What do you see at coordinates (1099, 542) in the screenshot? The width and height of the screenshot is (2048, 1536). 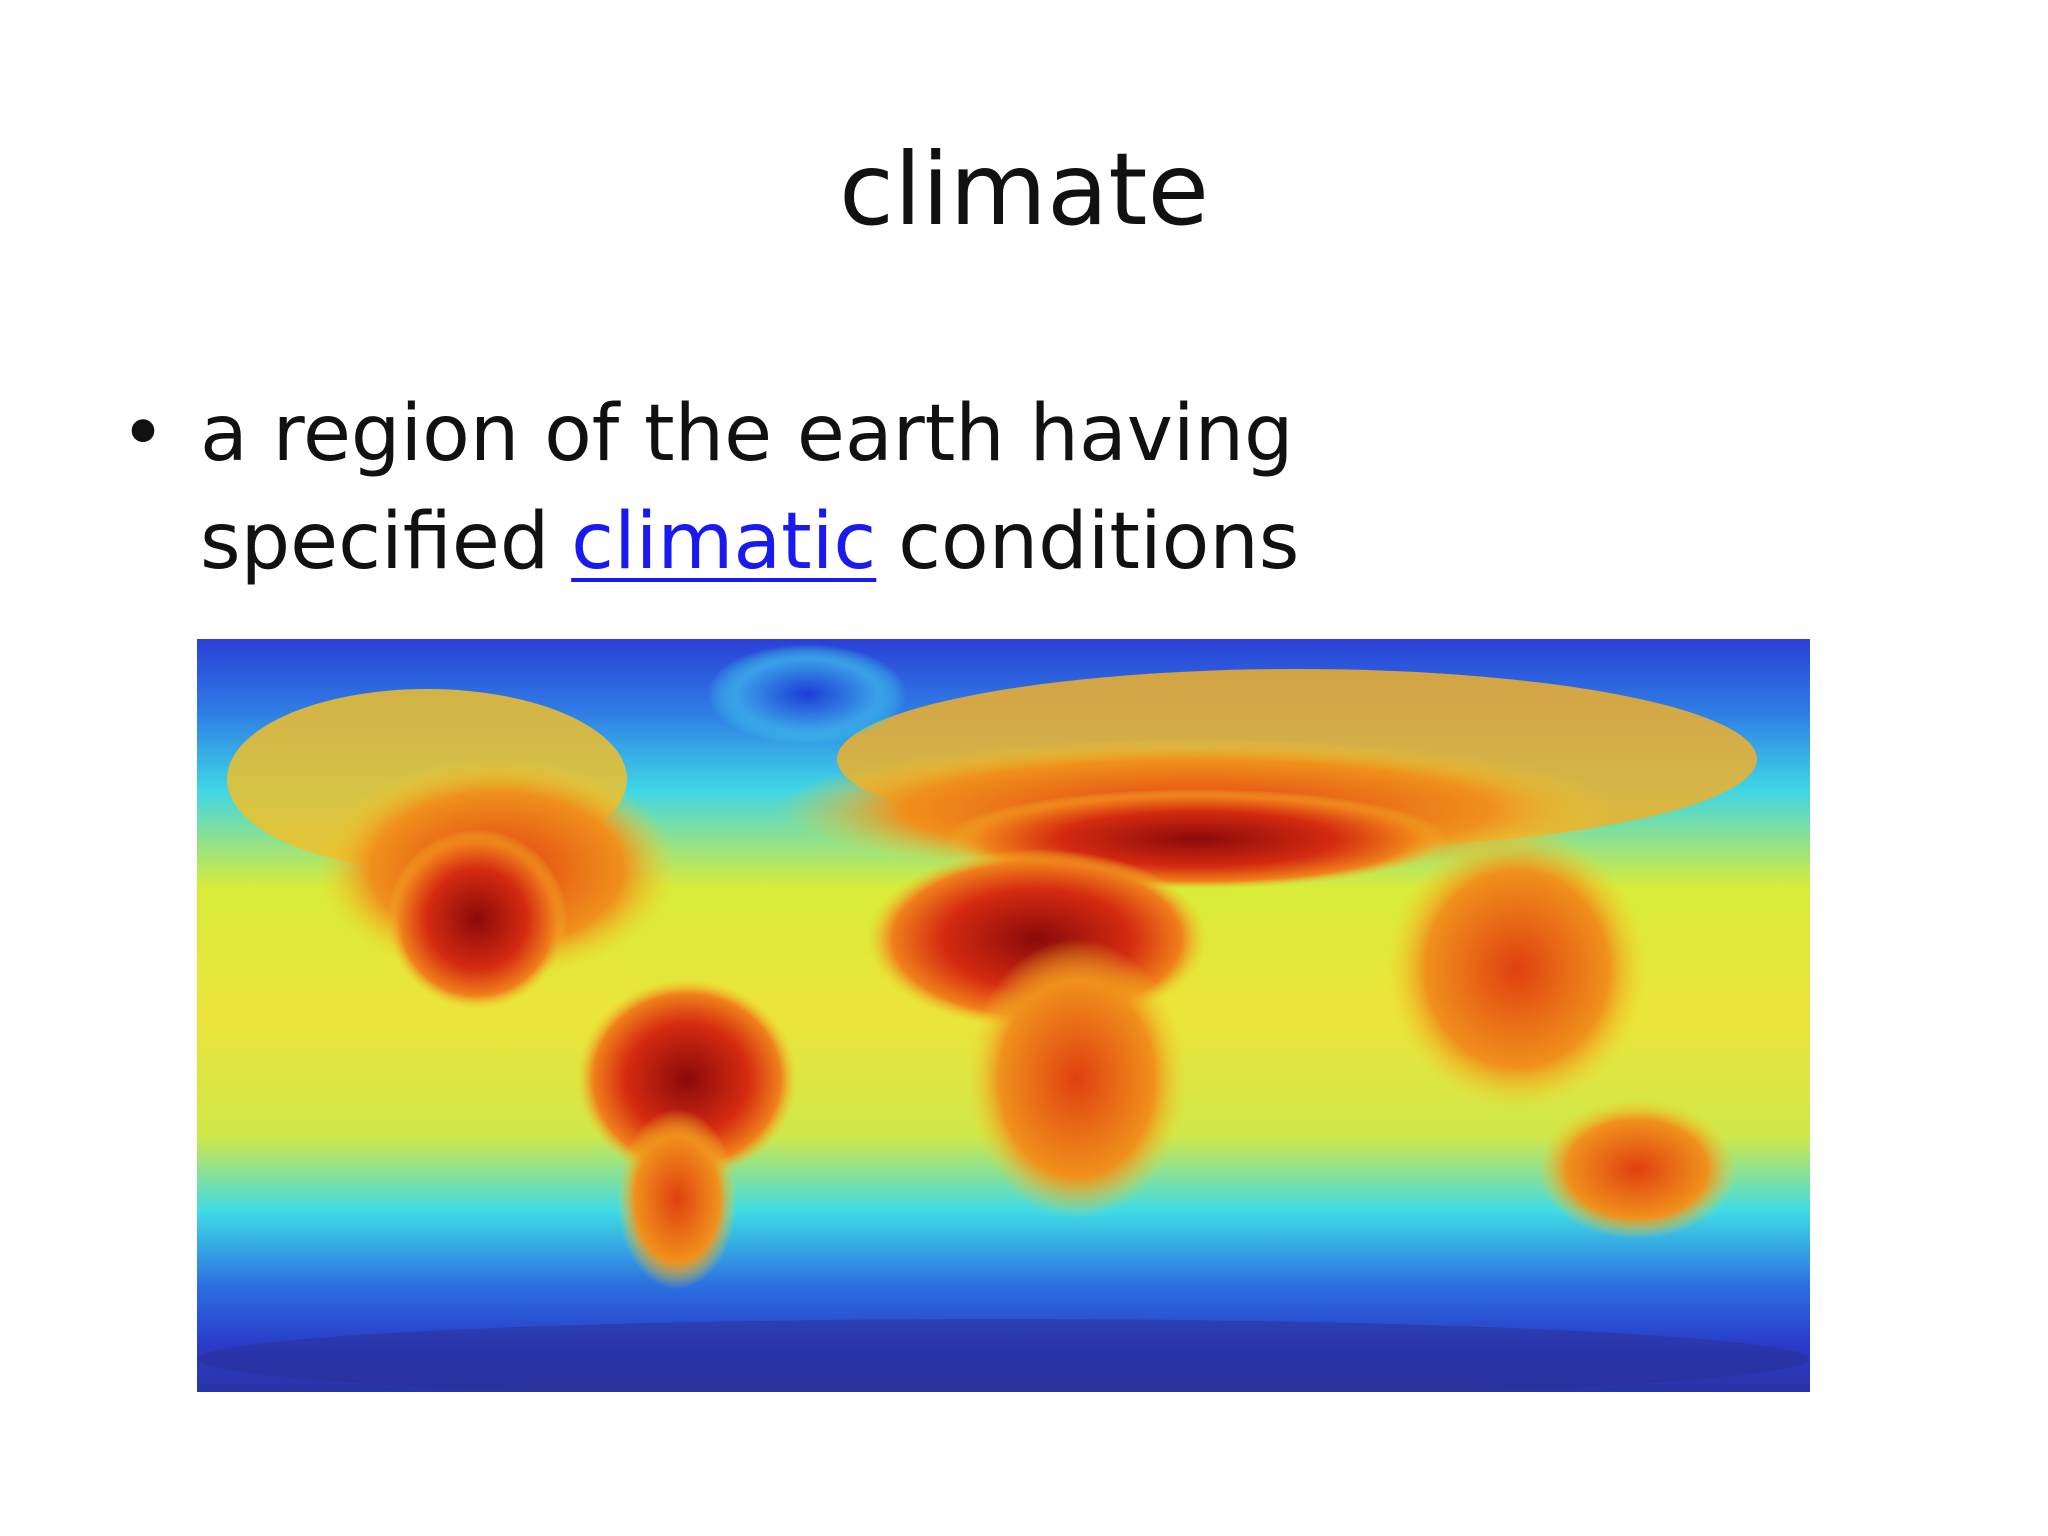 I see `text: conditions` at bounding box center [1099, 542].